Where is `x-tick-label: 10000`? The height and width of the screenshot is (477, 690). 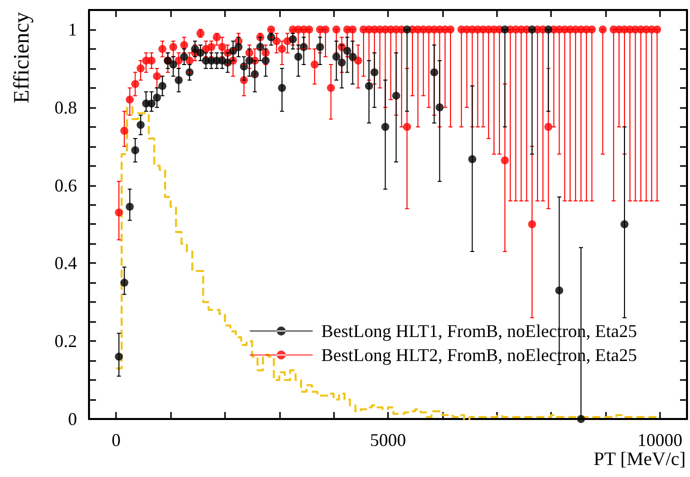 x-tick-label: 10000 is located at coordinates (659, 440).